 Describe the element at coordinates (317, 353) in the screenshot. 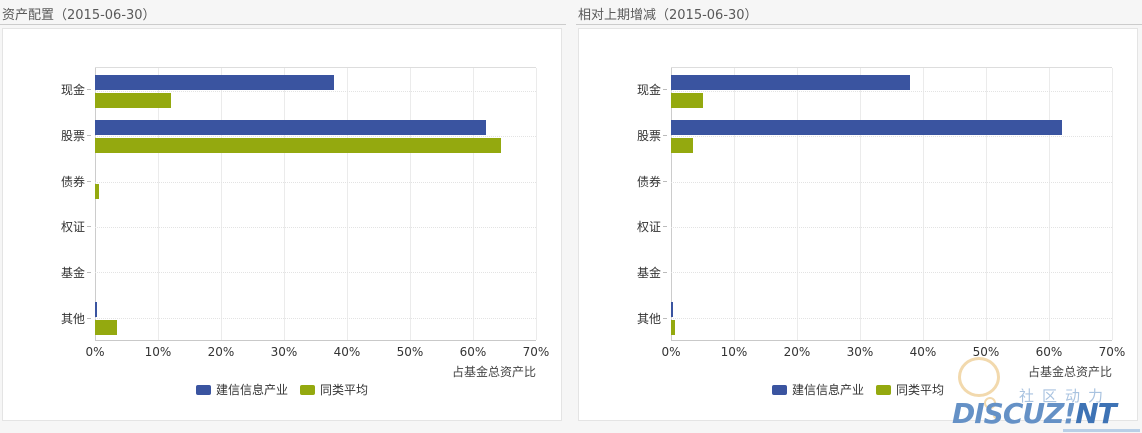

I see `x-axis-ticks: 0% 10% 20% 30% 40% 50% 60% 70%` at that location.